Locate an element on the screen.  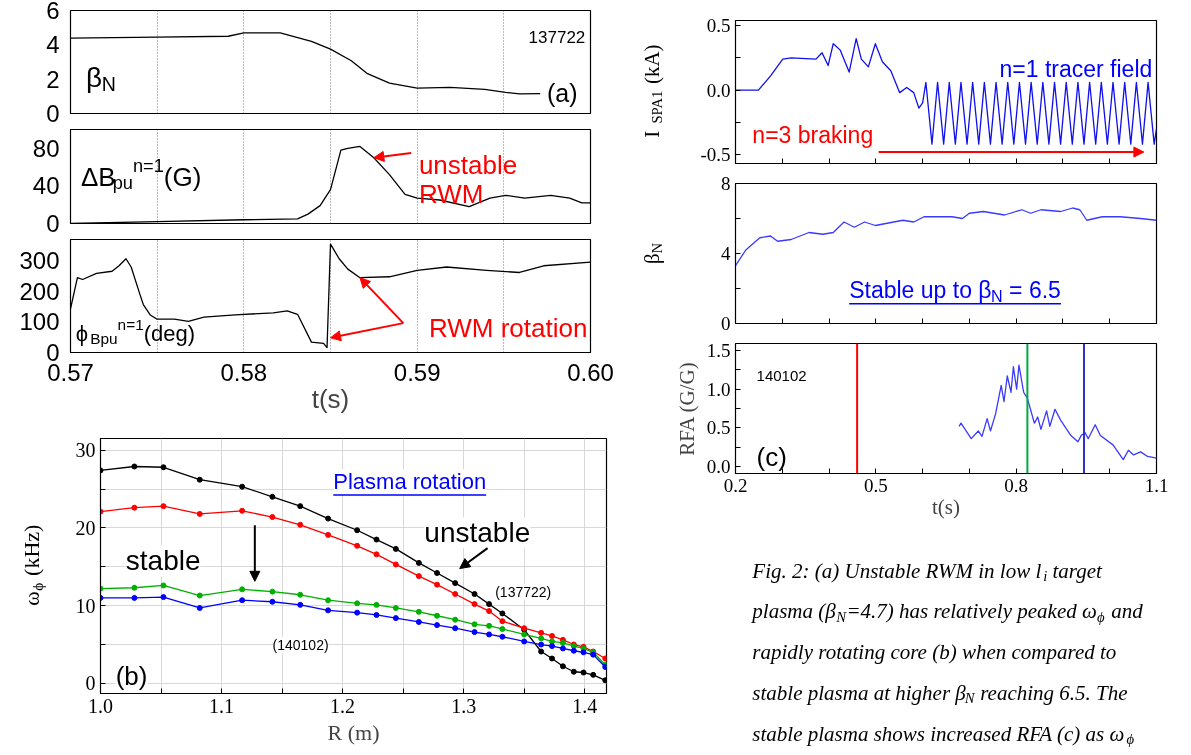
x-tick-label: 0.59 is located at coordinates (417, 372).